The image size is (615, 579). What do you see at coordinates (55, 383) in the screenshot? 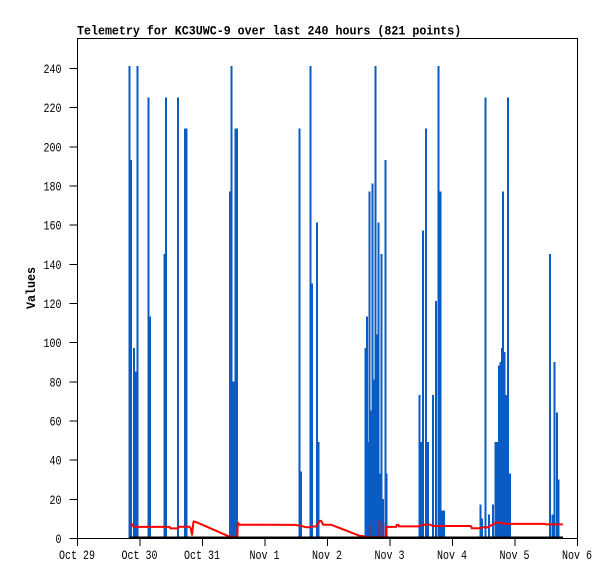
I see `svg-text: 80` at bounding box center [55, 383].